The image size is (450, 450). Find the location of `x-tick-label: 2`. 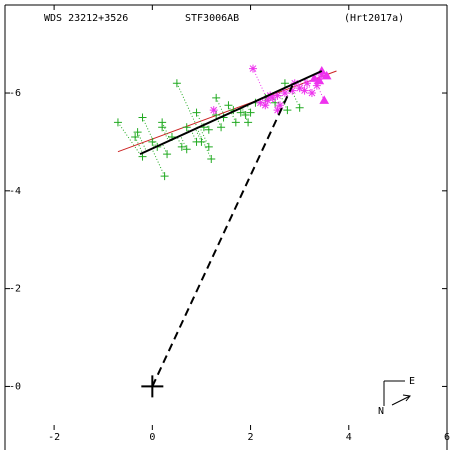

x-tick-label: 2 is located at coordinates (251, 437).